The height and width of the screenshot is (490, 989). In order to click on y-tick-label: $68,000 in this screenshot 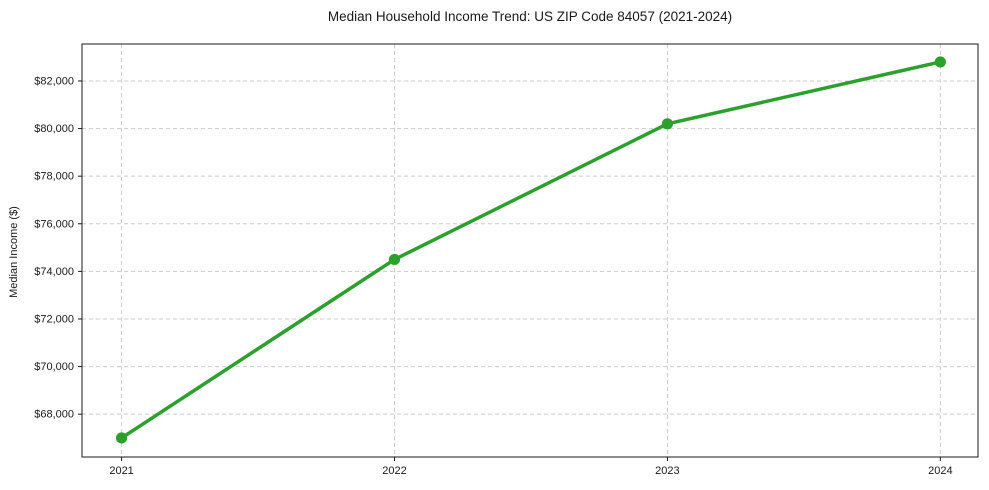, I will do `click(54, 415)`.